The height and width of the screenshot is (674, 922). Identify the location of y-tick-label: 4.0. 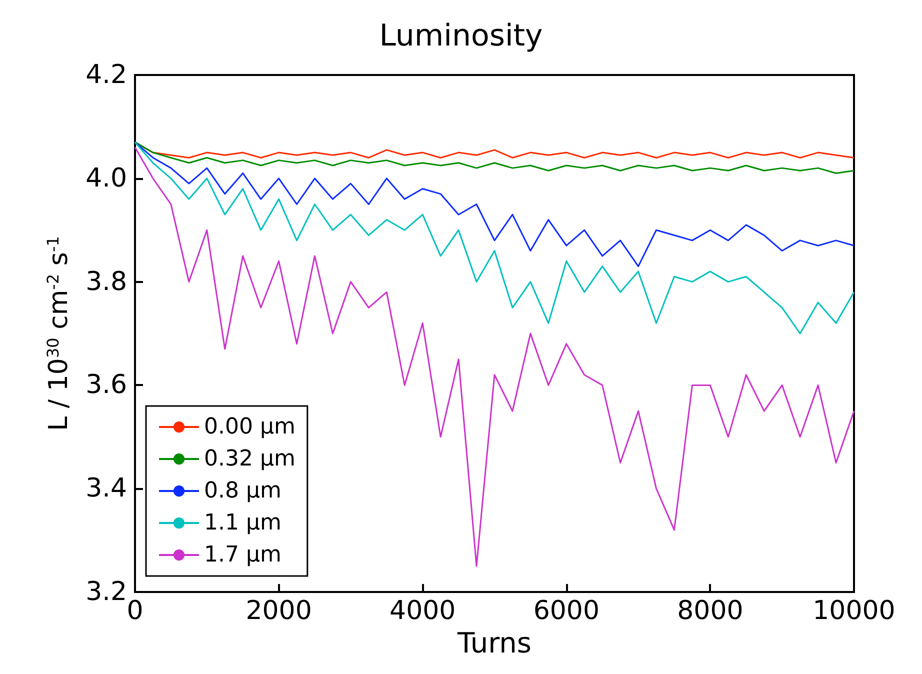
(106, 178).